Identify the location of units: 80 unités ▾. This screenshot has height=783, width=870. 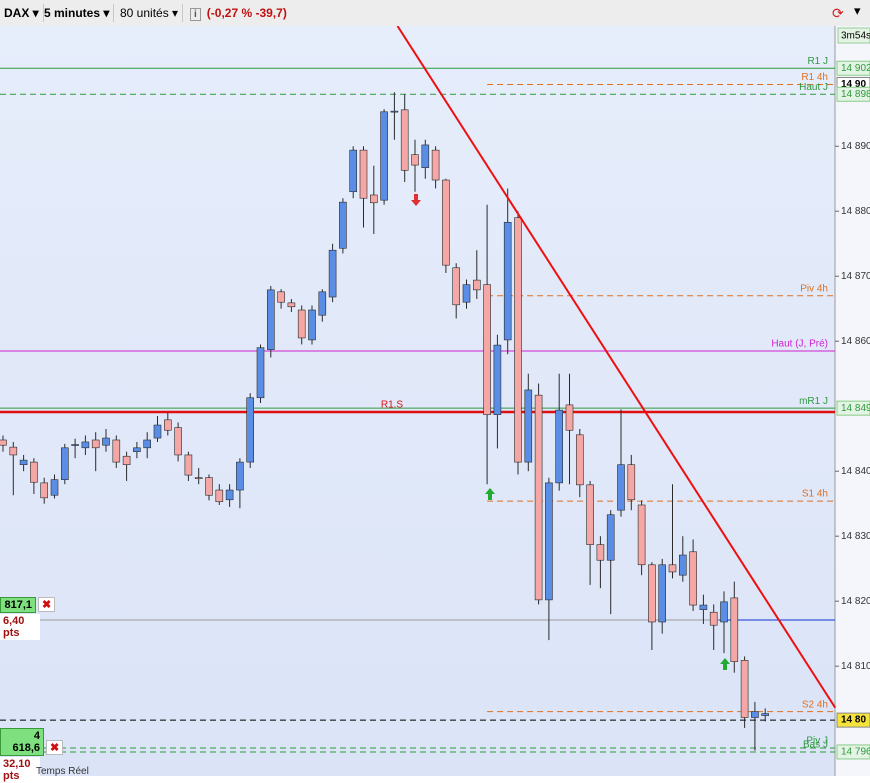
(150, 13).